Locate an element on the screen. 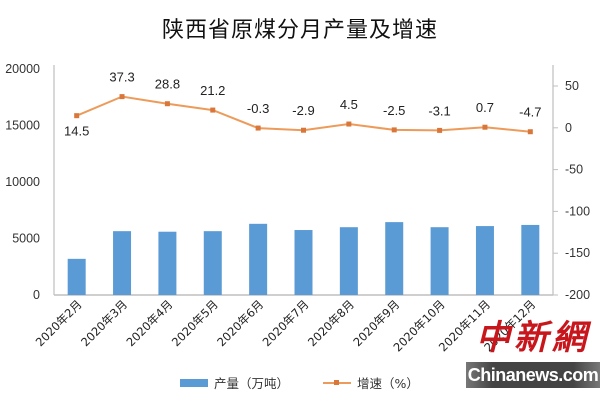 The height and width of the screenshot is (404, 600). chart-legend: 产量（万吨） 增速（%） is located at coordinates (299, 382).